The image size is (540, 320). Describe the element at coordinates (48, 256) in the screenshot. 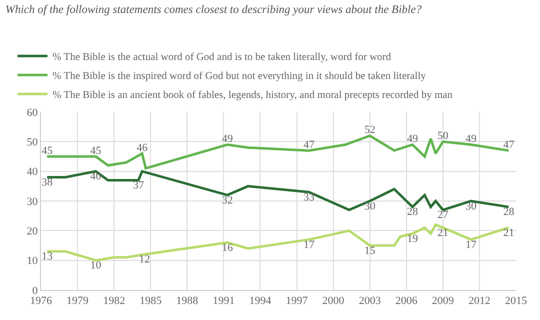

I see `data-label: 13` at that location.